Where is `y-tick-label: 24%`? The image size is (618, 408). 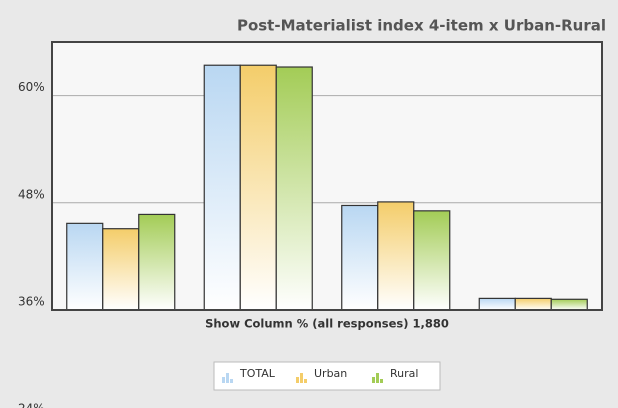
y-tick-label: 24% is located at coordinates (31, 405).